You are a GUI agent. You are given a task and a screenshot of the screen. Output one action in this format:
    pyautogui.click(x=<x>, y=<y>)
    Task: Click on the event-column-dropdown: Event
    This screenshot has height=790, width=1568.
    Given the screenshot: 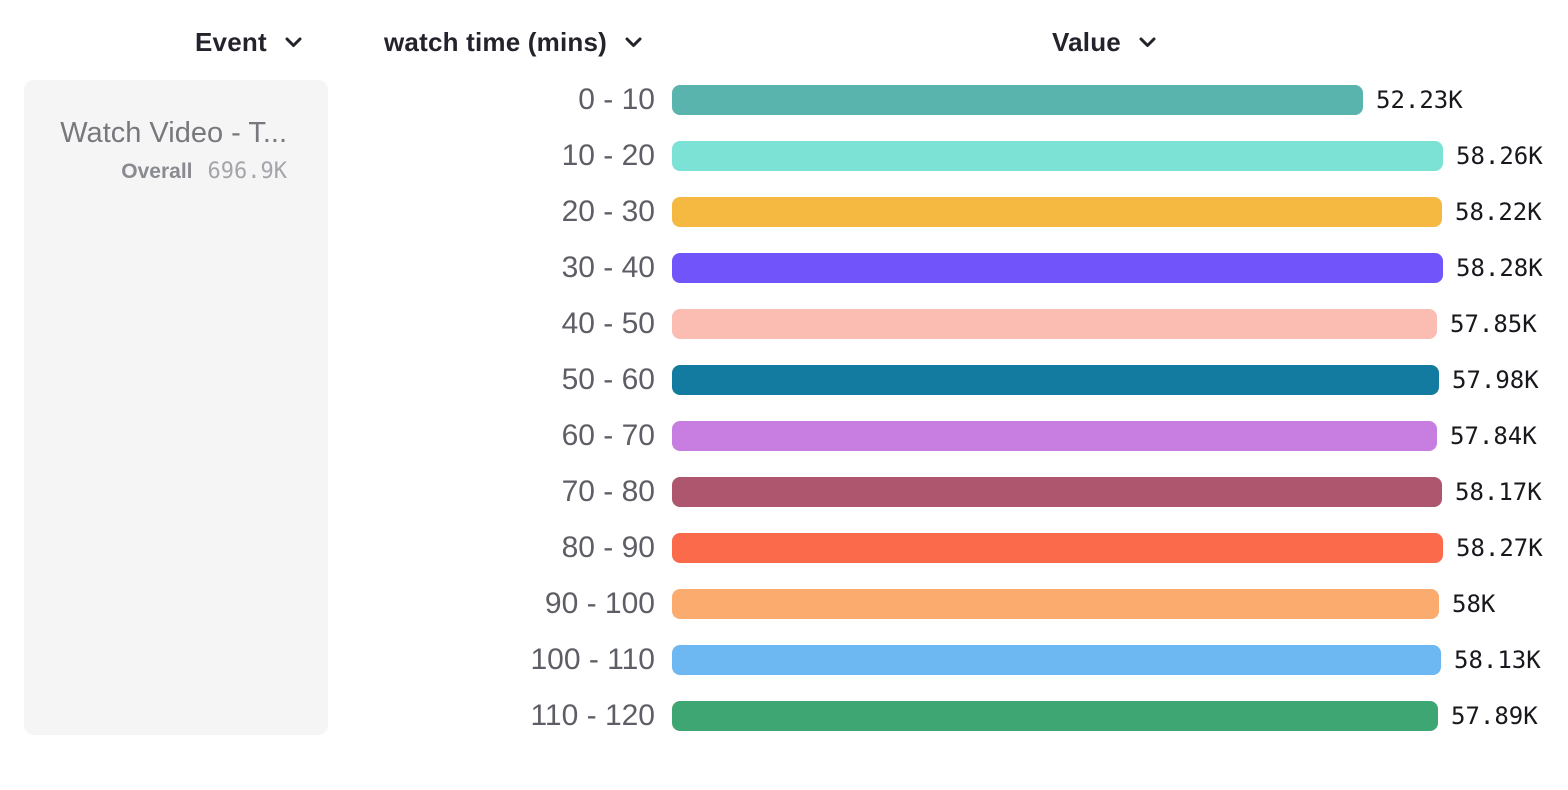 What is the action you would take?
    pyautogui.click(x=248, y=42)
    